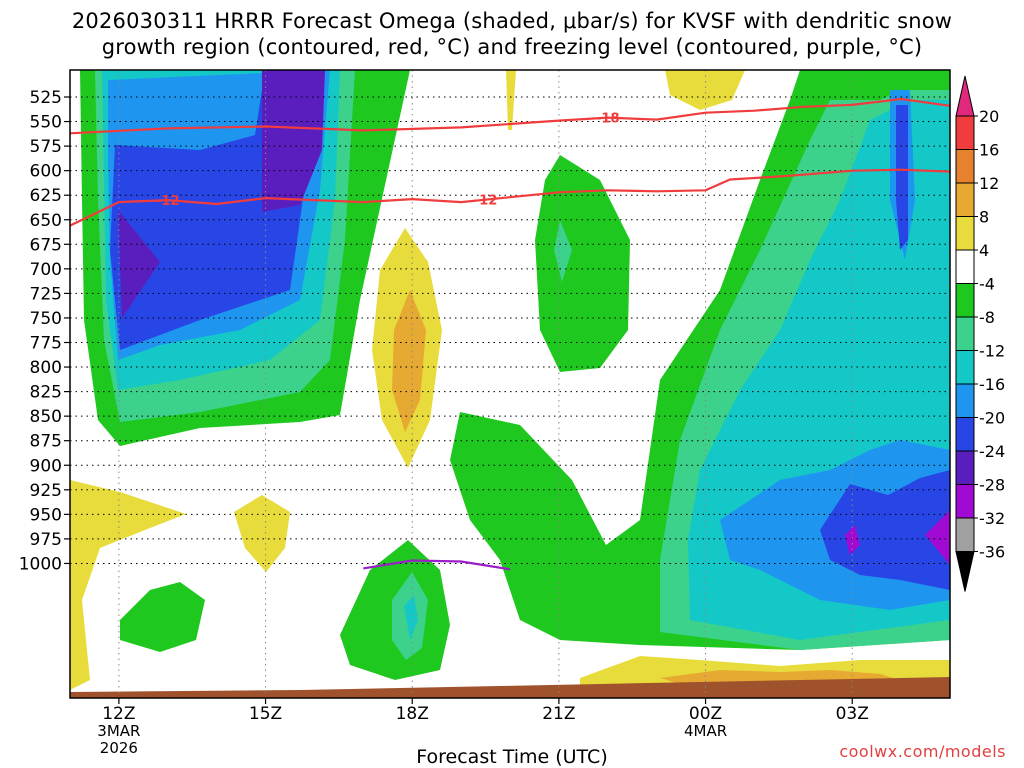 This screenshot has width=1024, height=768. What do you see at coordinates (922, 751) in the screenshot?
I see `credit-text: coolwx.com/models` at bounding box center [922, 751].